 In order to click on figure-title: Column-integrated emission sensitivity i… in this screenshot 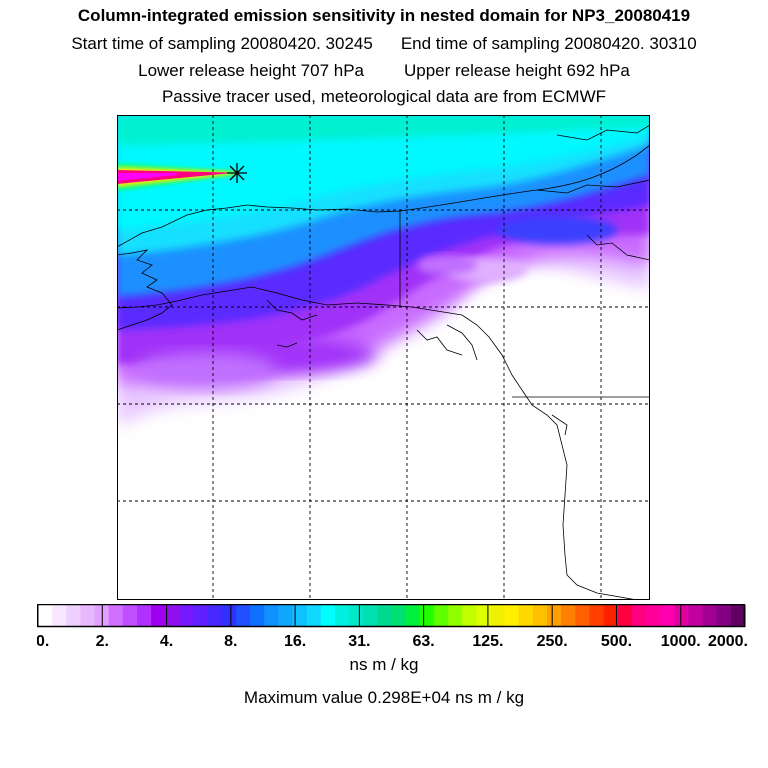, I will do `click(384, 15)`.